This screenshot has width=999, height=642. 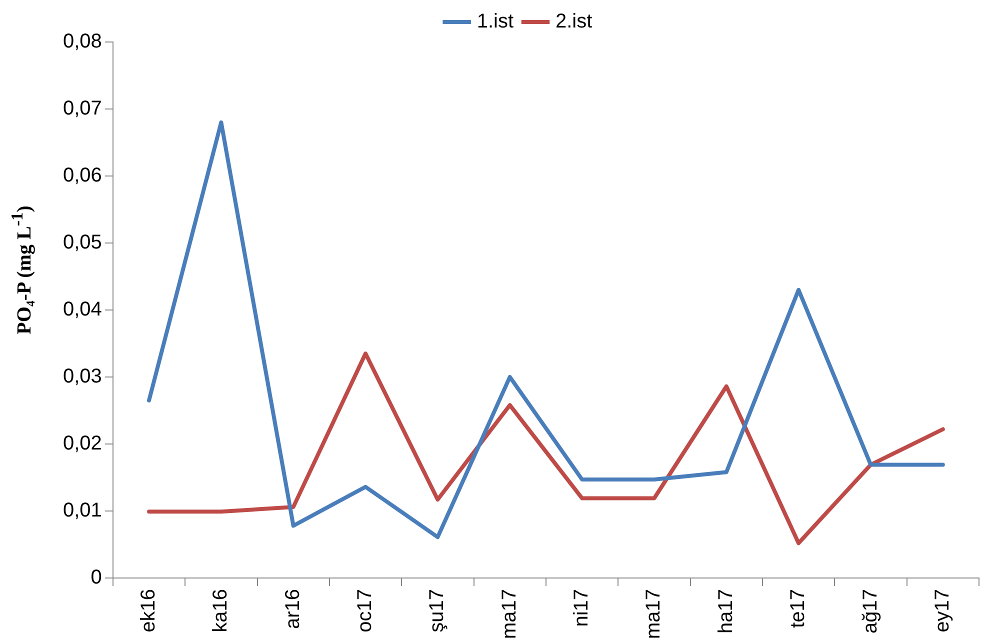 What do you see at coordinates (82, 443) in the screenshot?
I see `y-tick-label: 0,02` at bounding box center [82, 443].